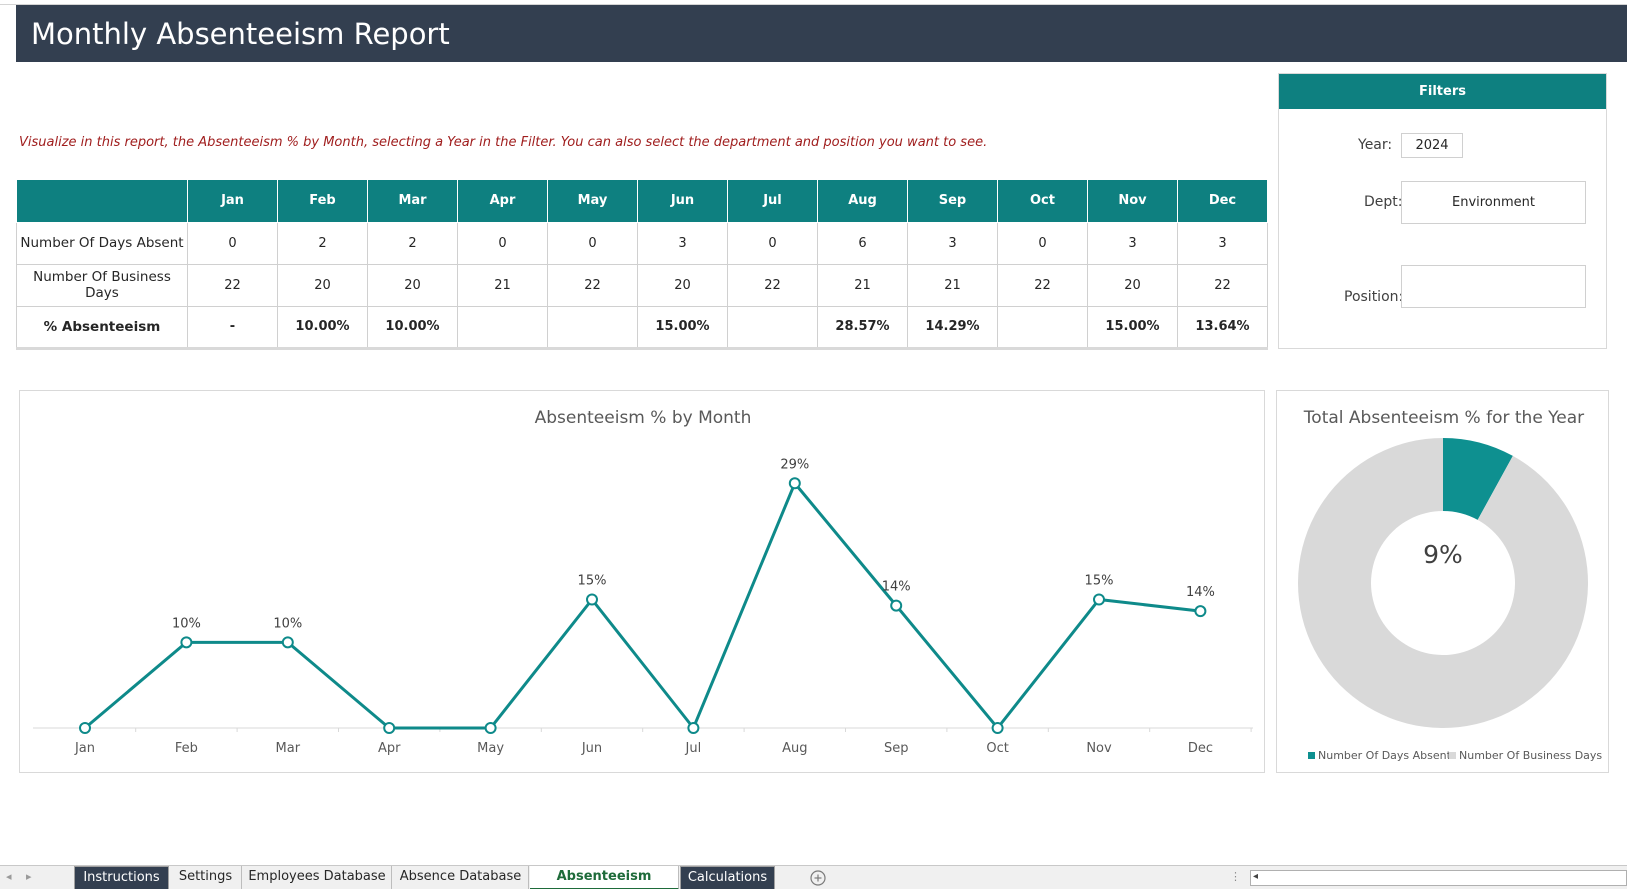  I want to click on month-header: Jan, so click(232, 201).